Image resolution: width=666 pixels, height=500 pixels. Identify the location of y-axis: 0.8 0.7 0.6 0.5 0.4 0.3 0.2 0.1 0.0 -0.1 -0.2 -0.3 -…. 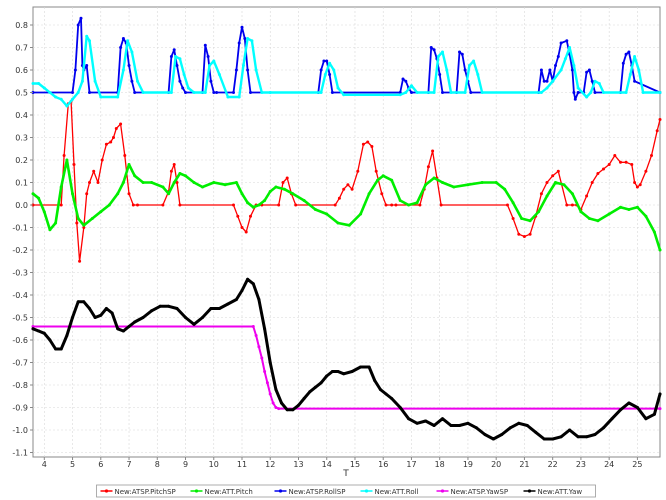
(22, 239).